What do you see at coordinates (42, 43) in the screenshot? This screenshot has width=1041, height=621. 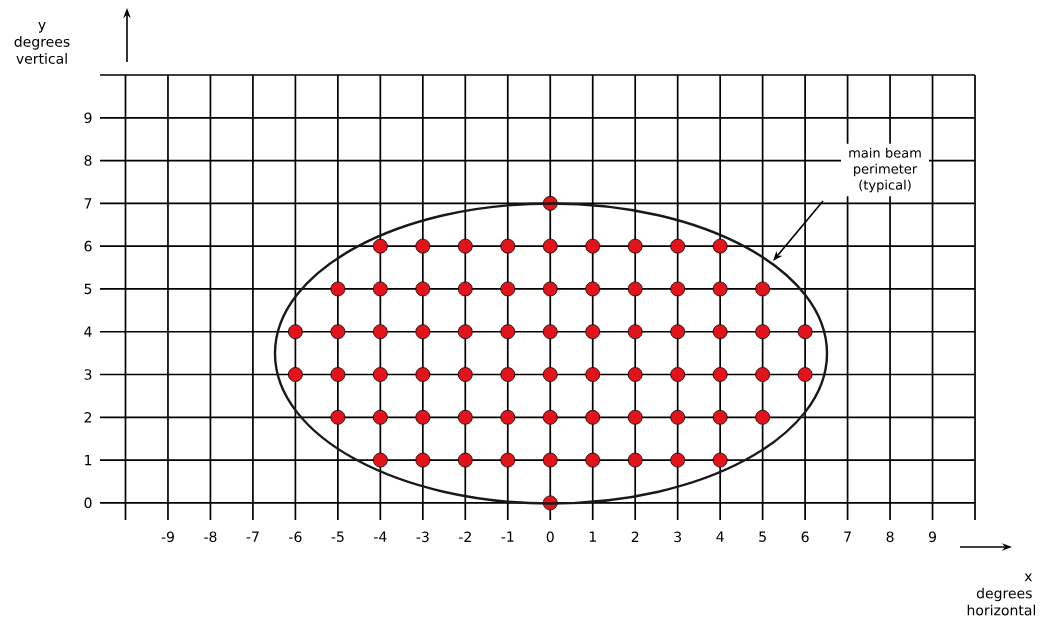 I see `y-axis-title: y degrees vertical` at bounding box center [42, 43].